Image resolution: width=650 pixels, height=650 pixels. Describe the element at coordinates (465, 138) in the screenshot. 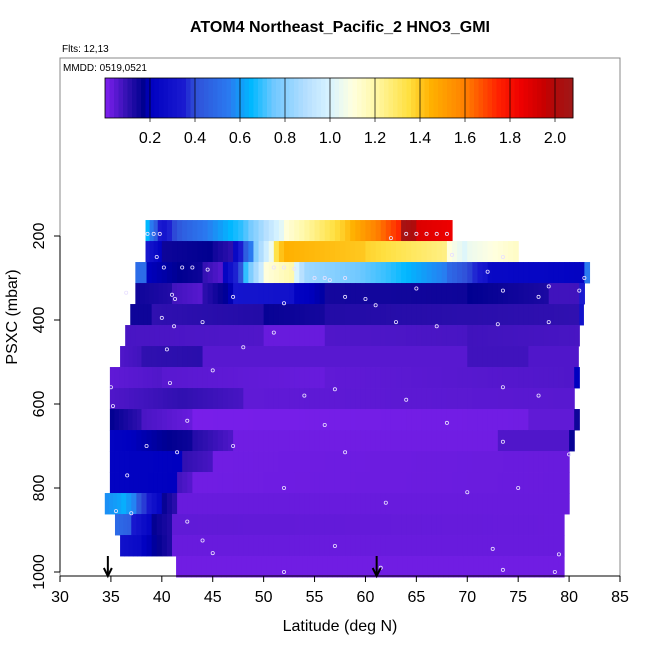

I see `colorbar-tick-label: 1.6` at that location.